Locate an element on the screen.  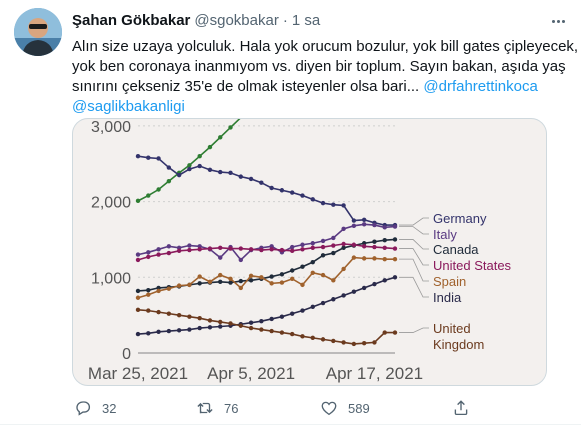
legend-label: Italy is located at coordinates (445, 234).